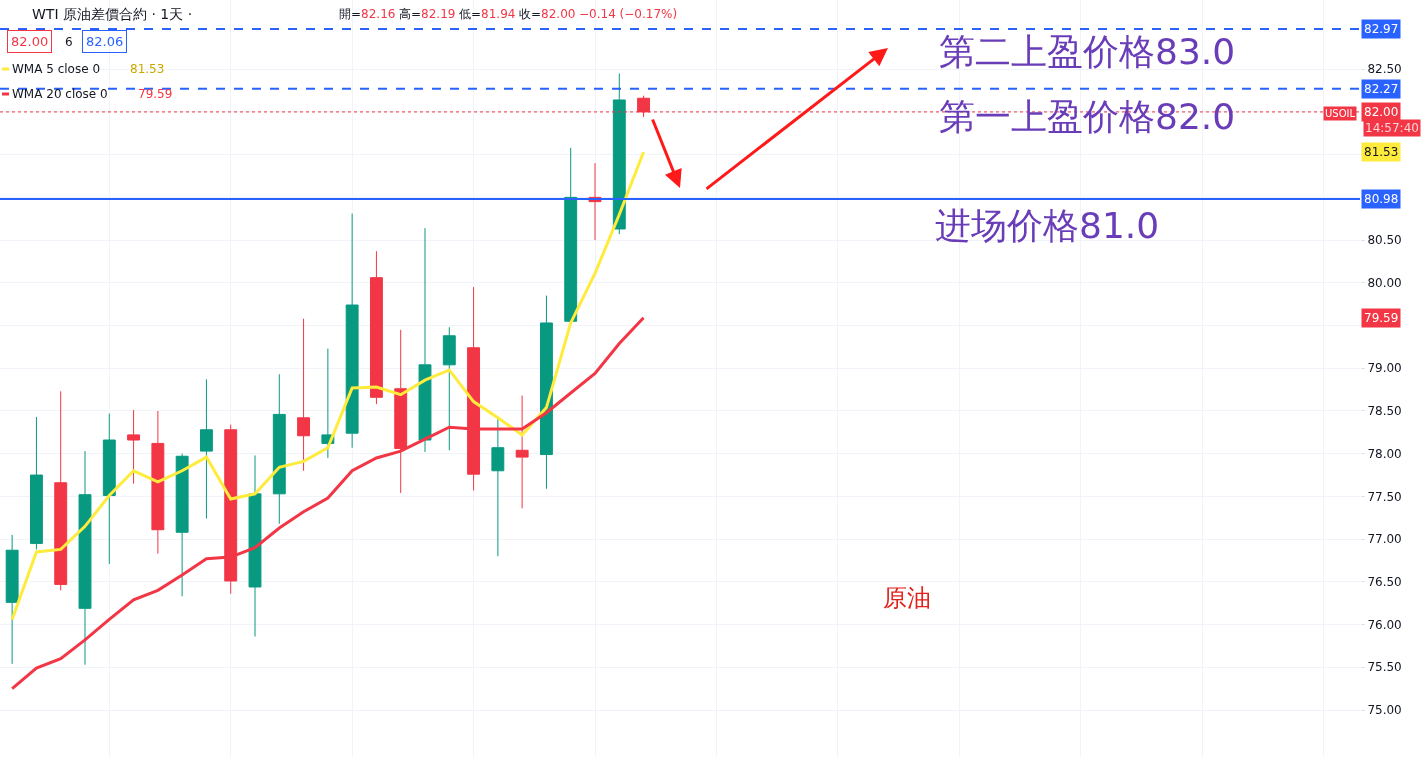  What do you see at coordinates (105, 41) in the screenshot?
I see `annotation: 82.06` at bounding box center [105, 41].